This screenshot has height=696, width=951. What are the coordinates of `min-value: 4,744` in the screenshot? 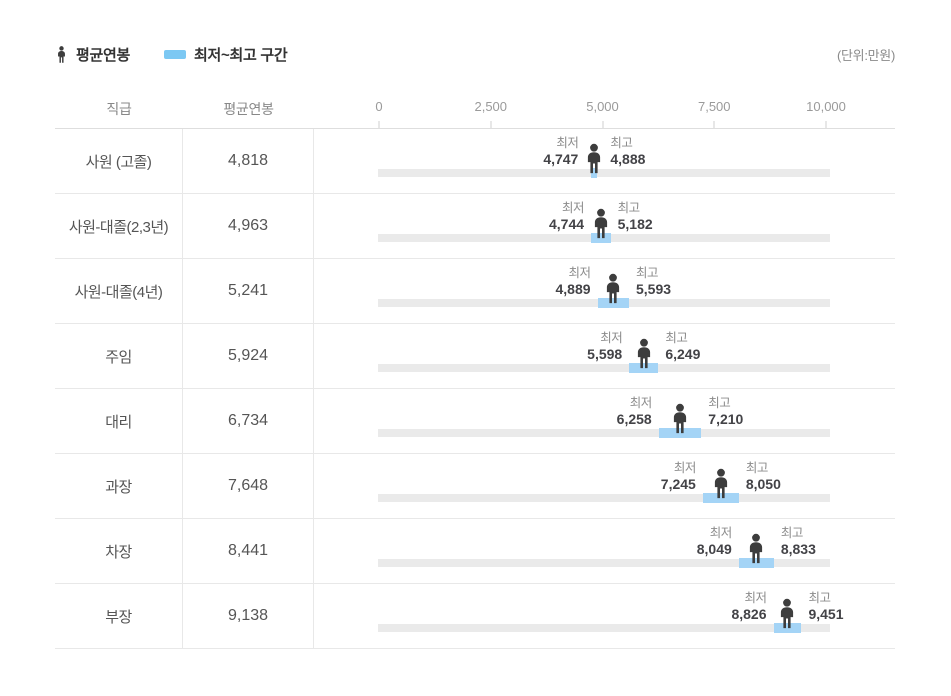 It's located at (567, 224).